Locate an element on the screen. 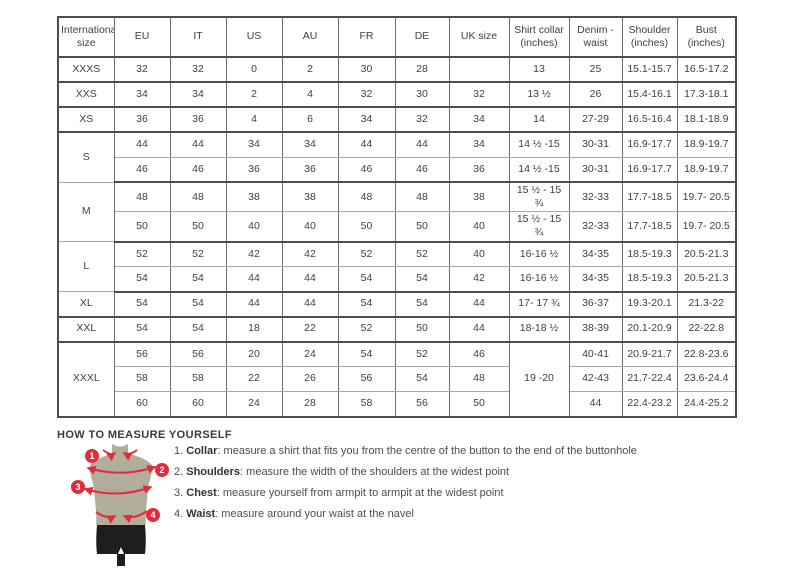 The image size is (787, 571). instruction-text: : measure around your waist at the navel is located at coordinates (314, 514).